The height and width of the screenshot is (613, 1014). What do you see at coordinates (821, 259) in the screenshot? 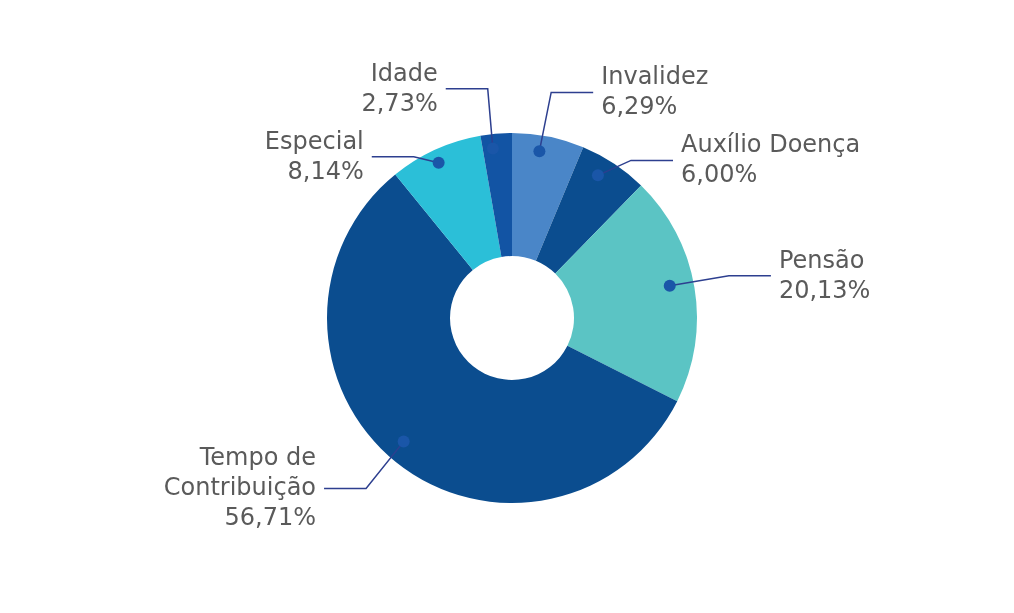
I see `slice-label: Pensão` at bounding box center [821, 259].